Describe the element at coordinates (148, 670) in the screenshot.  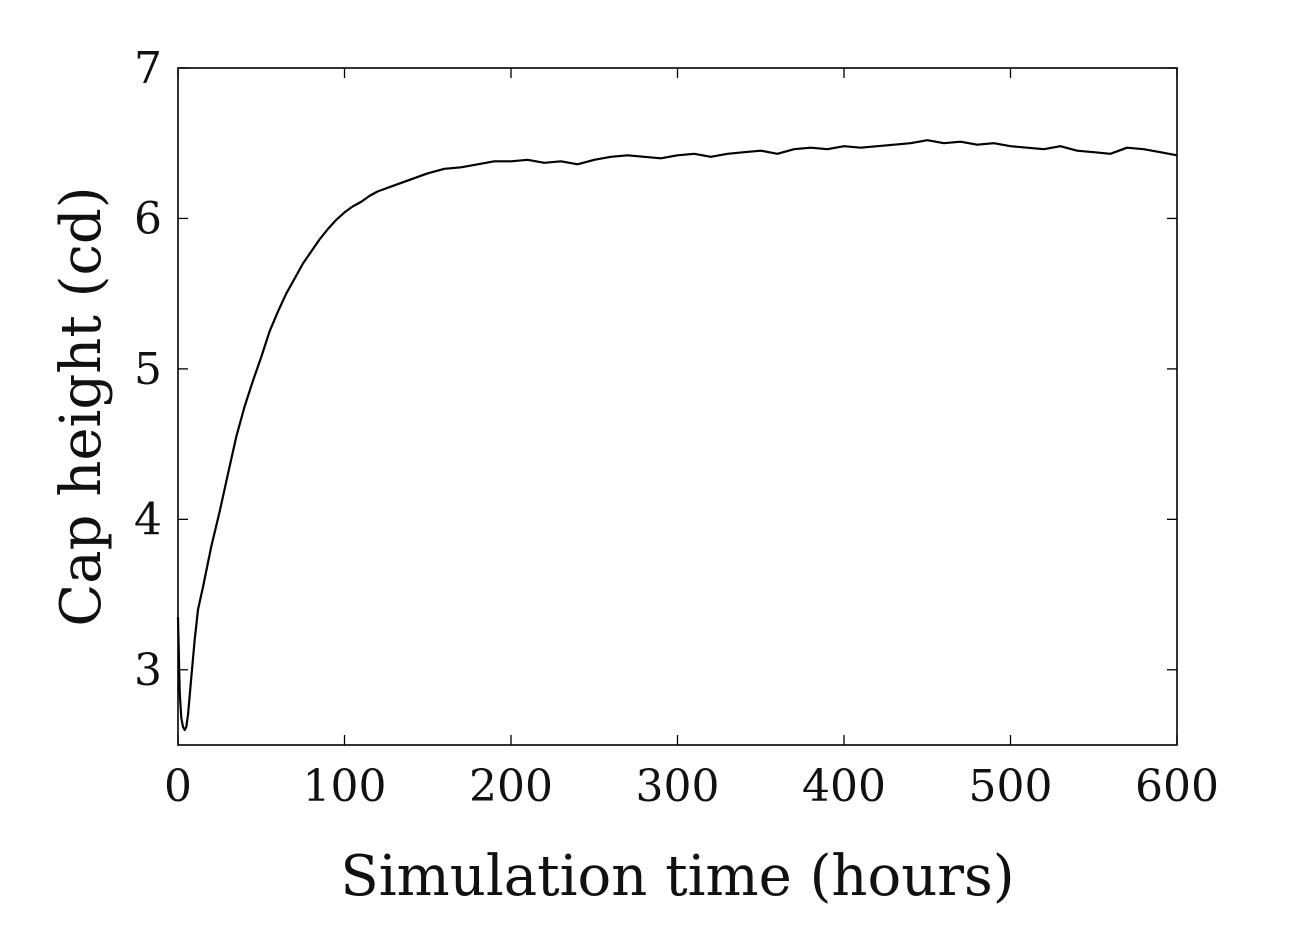
I see `y-tick-label-3: 3` at that location.